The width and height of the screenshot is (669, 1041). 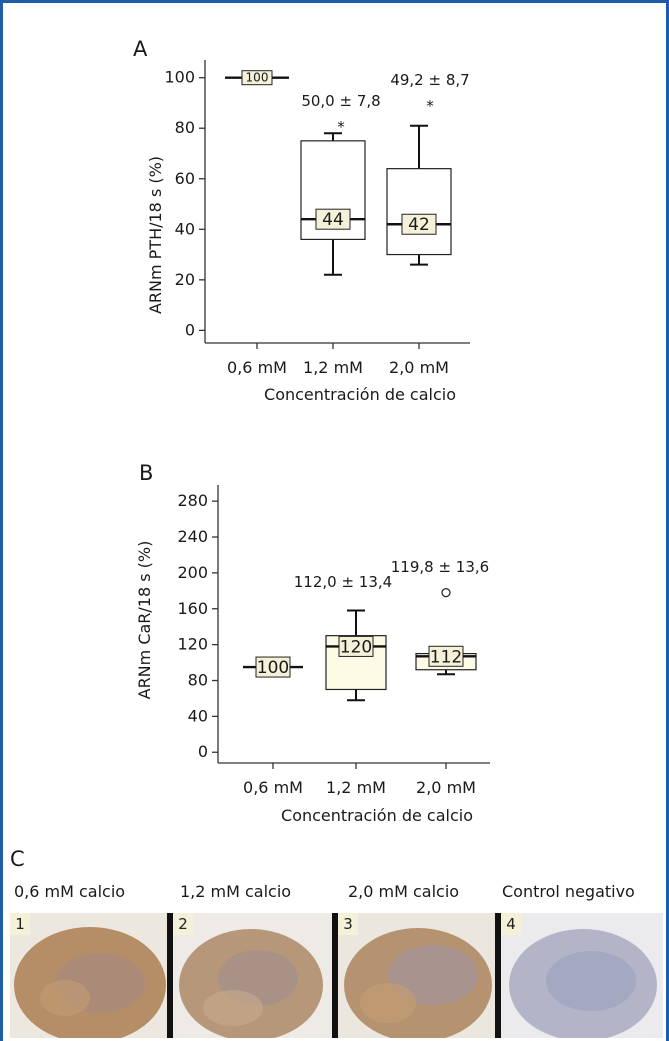 What do you see at coordinates (185, 178) in the screenshot?
I see `panel-a-y-tick-label: 60` at bounding box center [185, 178].